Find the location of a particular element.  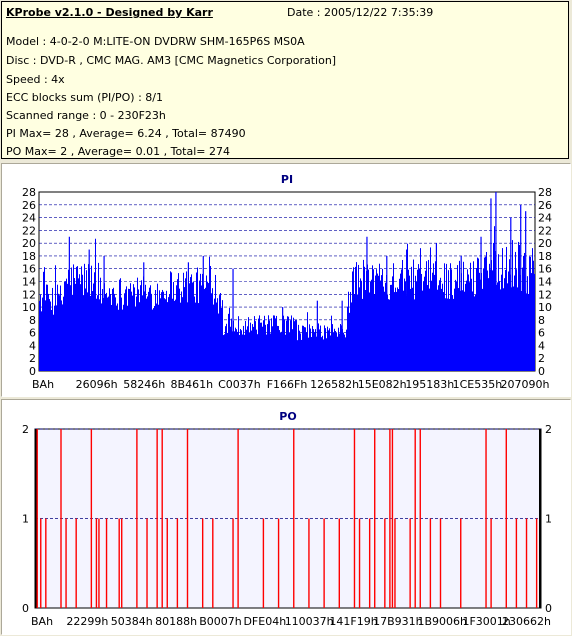

pi-y-tick-right: 18 is located at coordinates (545, 256).